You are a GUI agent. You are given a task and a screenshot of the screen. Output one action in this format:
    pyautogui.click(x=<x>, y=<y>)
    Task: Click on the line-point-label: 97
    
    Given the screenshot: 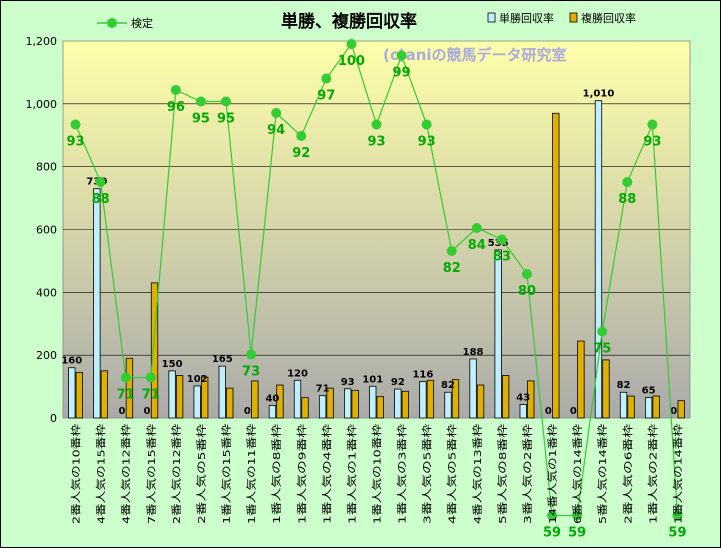 What is the action you would take?
    pyautogui.click(x=326, y=96)
    